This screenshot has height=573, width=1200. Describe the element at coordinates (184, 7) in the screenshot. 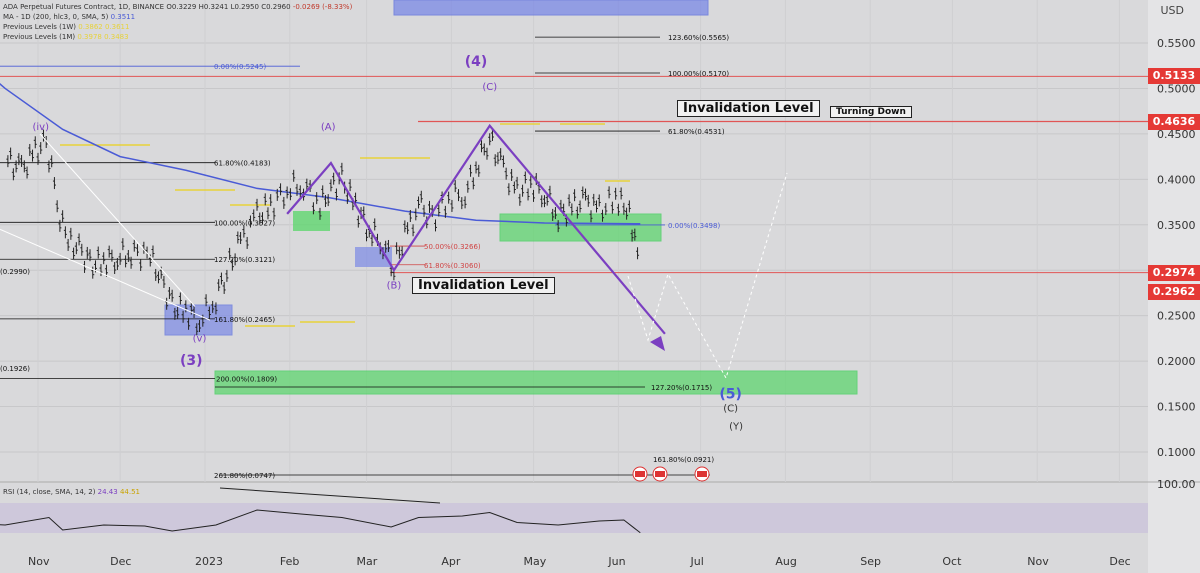

I see `ohlc-o: 0.3229` at that location.